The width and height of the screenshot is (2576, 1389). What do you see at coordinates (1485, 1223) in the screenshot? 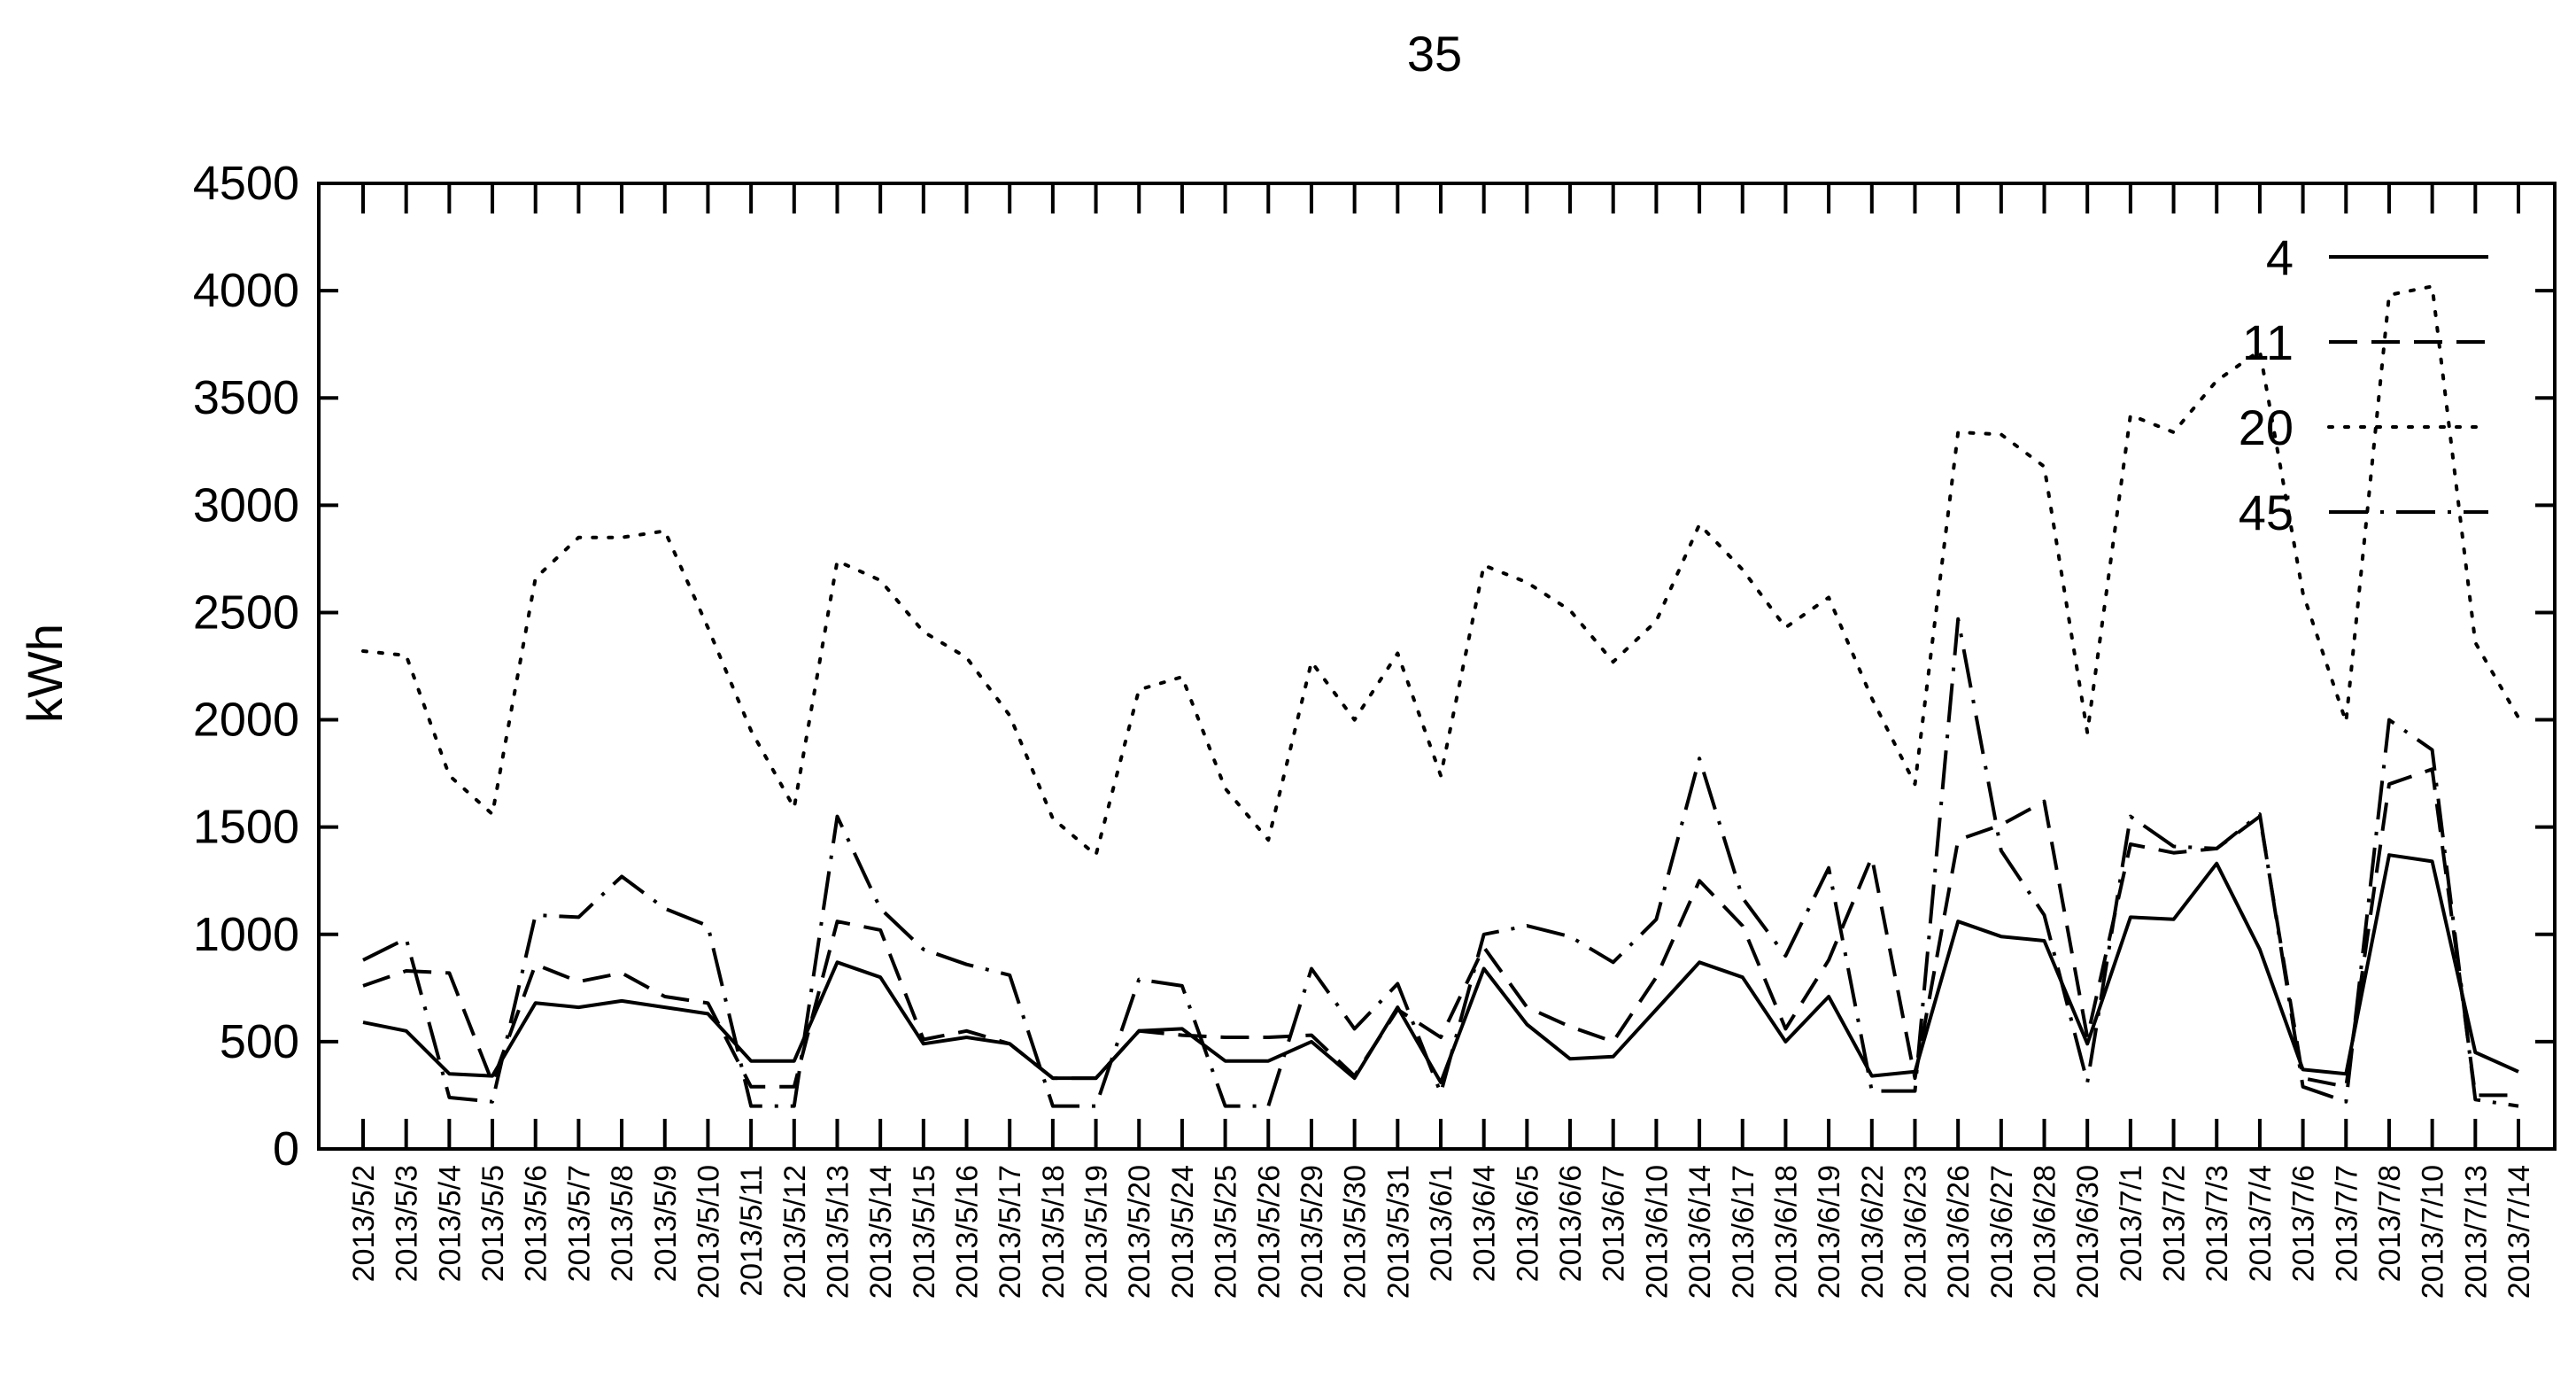
I see `x-tick-label: 2013/6/4` at bounding box center [1485, 1223].